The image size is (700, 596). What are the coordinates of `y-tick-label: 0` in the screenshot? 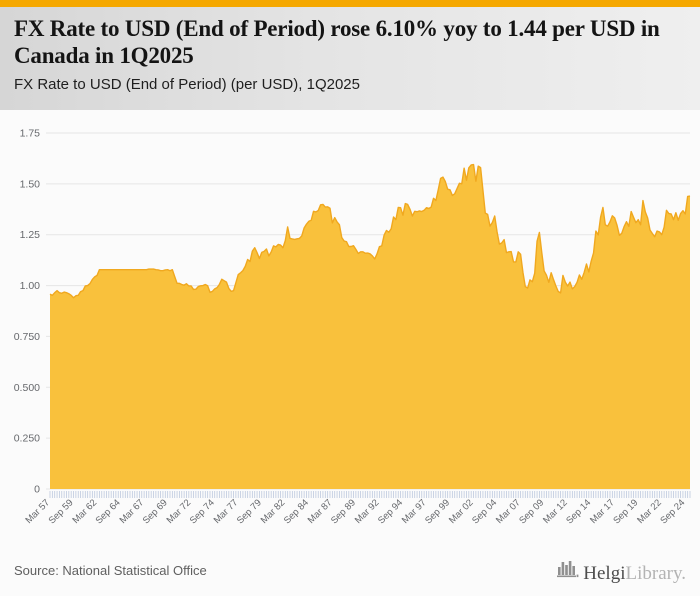 It's located at (37, 490).